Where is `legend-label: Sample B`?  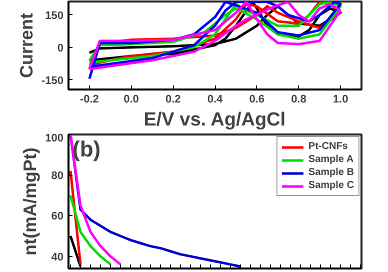 legend-label: Sample B is located at coordinates (331, 172).